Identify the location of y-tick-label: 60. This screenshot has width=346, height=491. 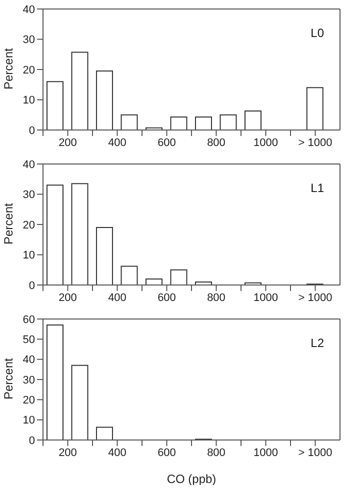
(28, 320).